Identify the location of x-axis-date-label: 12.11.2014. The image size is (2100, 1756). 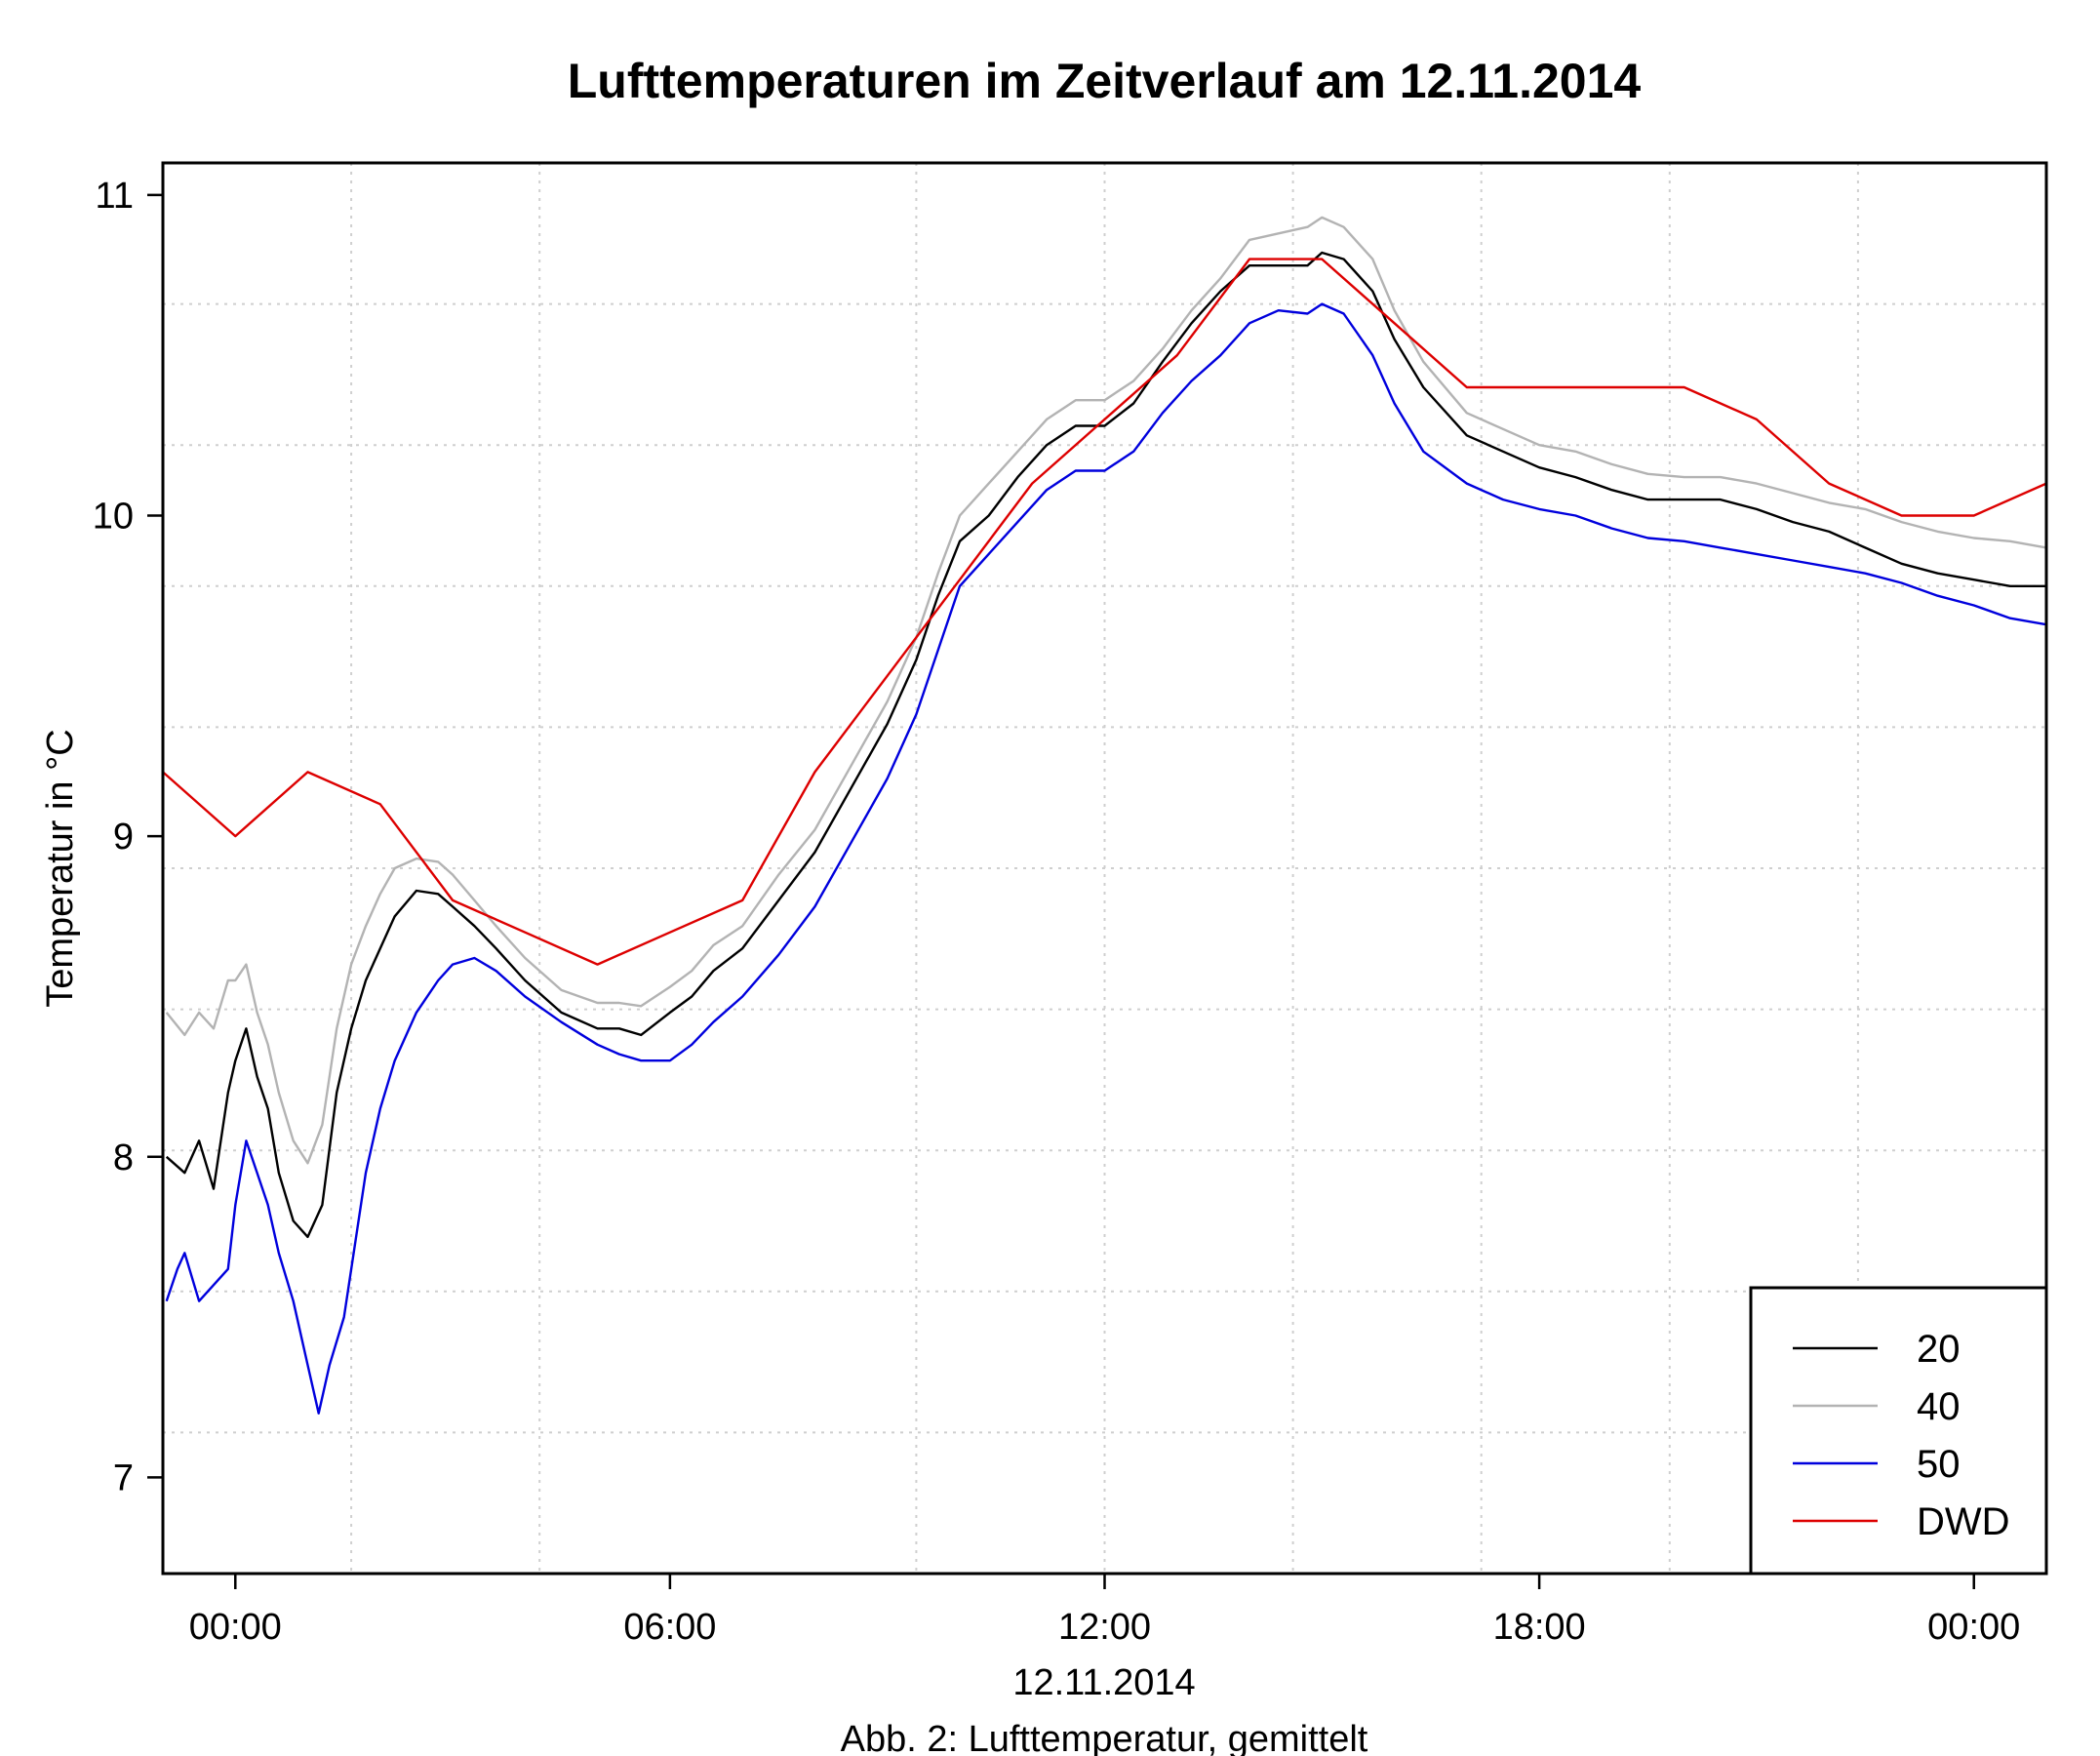
(1104, 1682).